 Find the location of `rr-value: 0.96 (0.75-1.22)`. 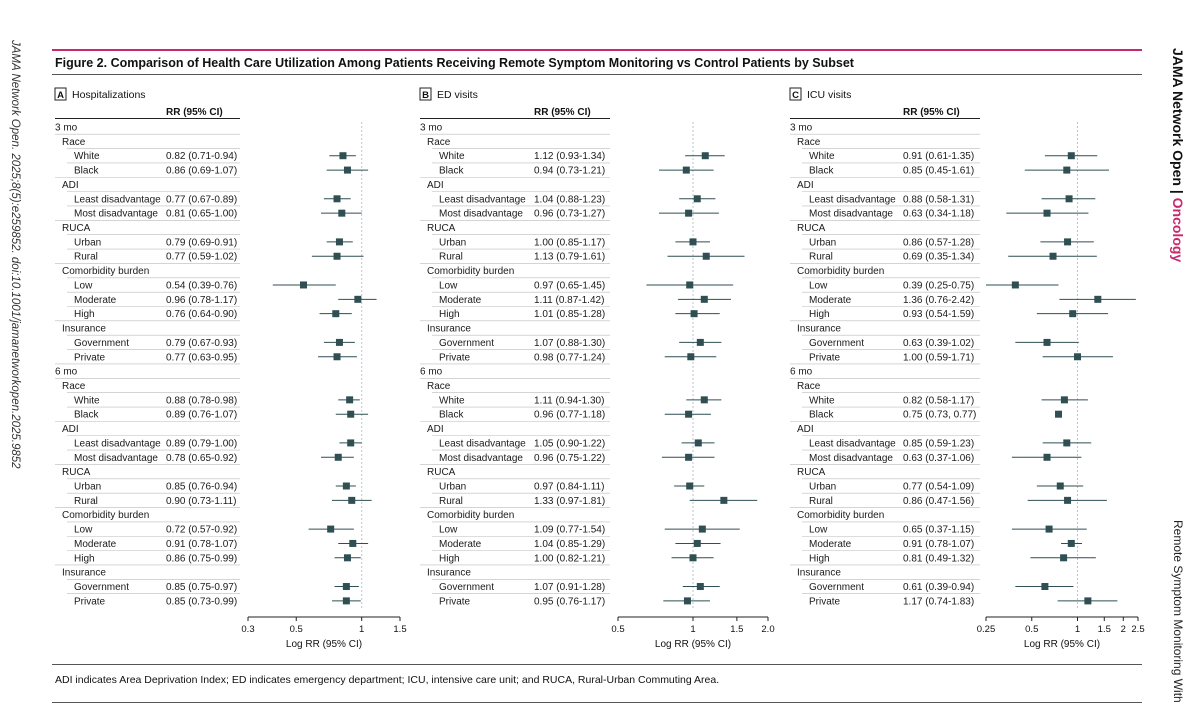

rr-value: 0.96 (0.75-1.22) is located at coordinates (569, 458).